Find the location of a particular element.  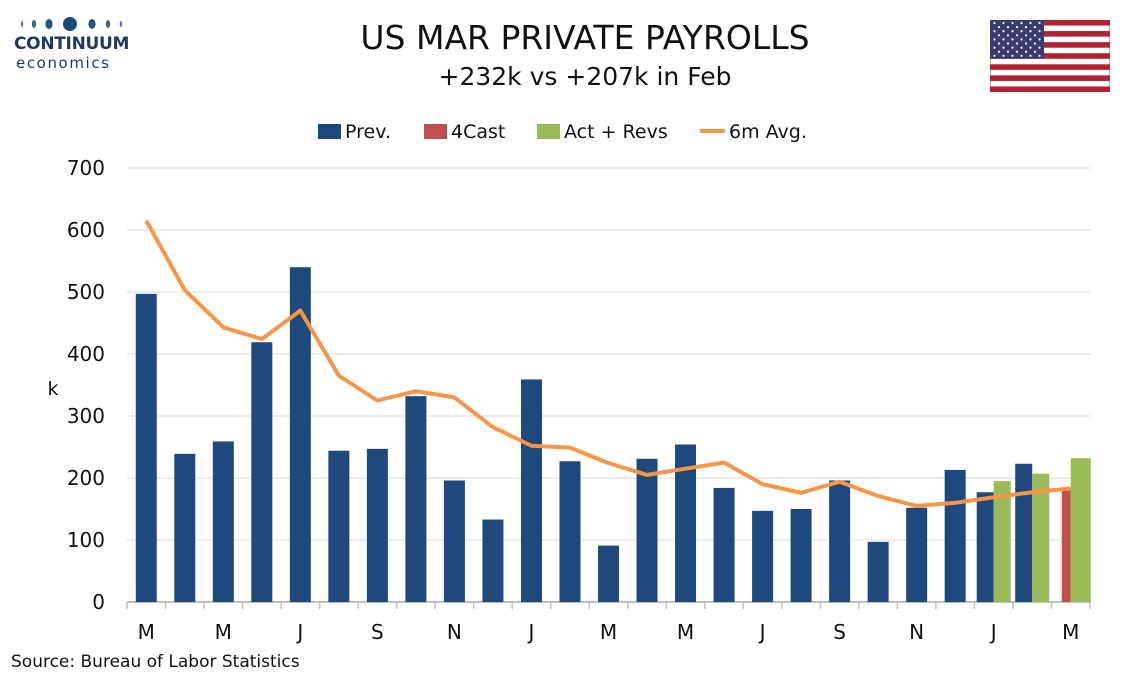

logo-name: CONTINUUM is located at coordinates (72, 44).